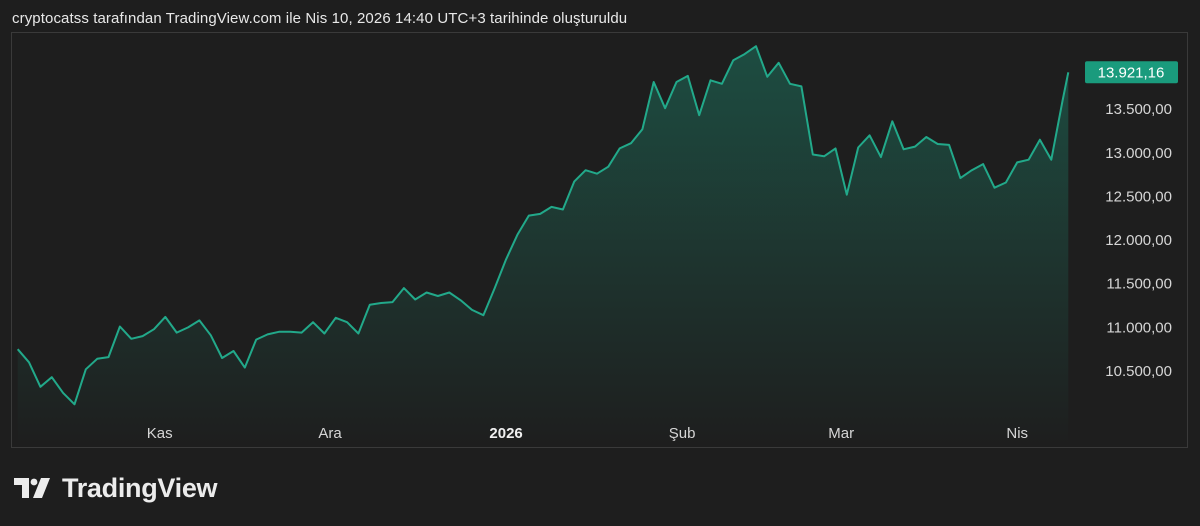 The width and height of the screenshot is (1200, 526). What do you see at coordinates (1138, 109) in the screenshot?
I see `y-tick-label: 13.500,00` at bounding box center [1138, 109].